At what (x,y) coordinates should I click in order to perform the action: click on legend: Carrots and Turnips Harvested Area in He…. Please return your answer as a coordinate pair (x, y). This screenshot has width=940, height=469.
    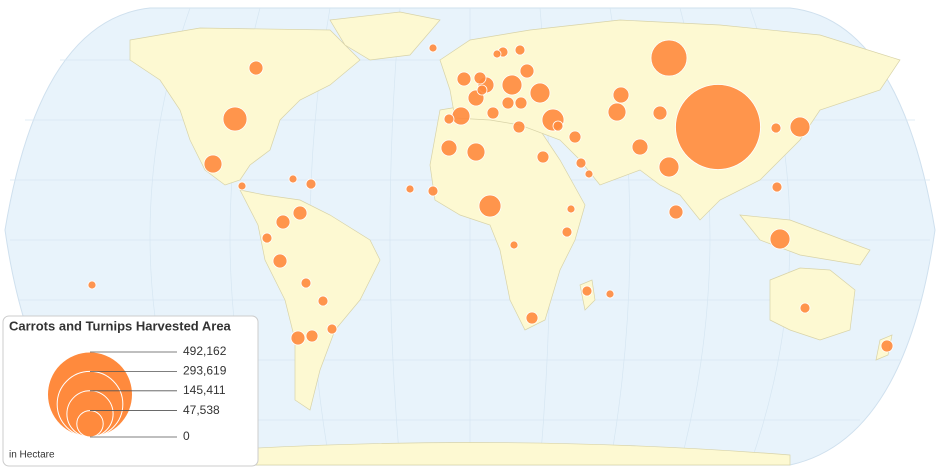
    Looking at the image, I should click on (130, 391).